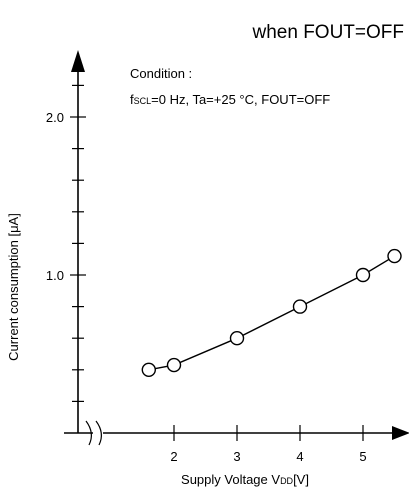 This screenshot has height=491, width=409. What do you see at coordinates (161, 73) in the screenshot?
I see `condition-label: Condition :` at bounding box center [161, 73].